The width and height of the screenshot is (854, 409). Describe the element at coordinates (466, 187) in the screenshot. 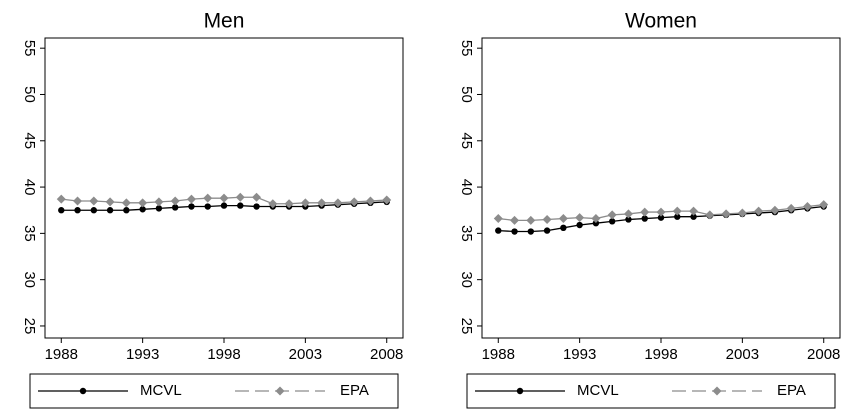

I see `y-tick-label: 40` at that location.